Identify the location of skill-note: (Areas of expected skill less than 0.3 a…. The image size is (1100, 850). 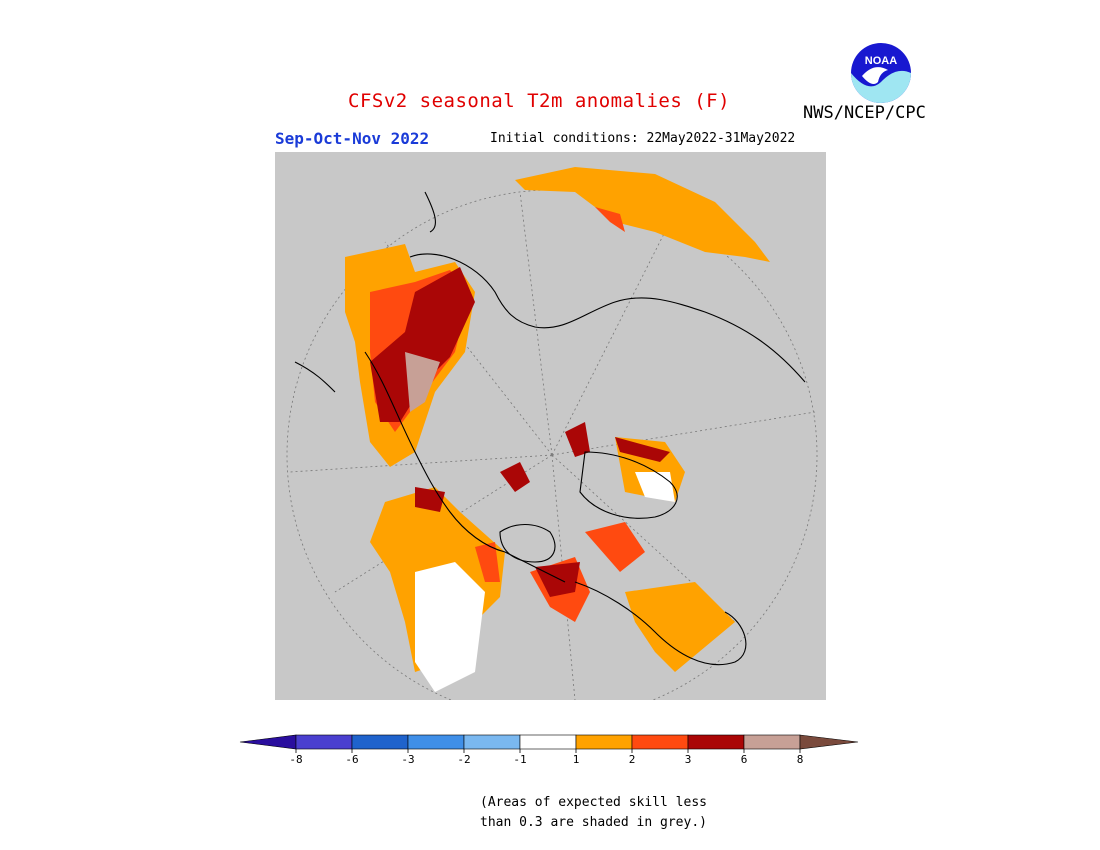
(593, 812).